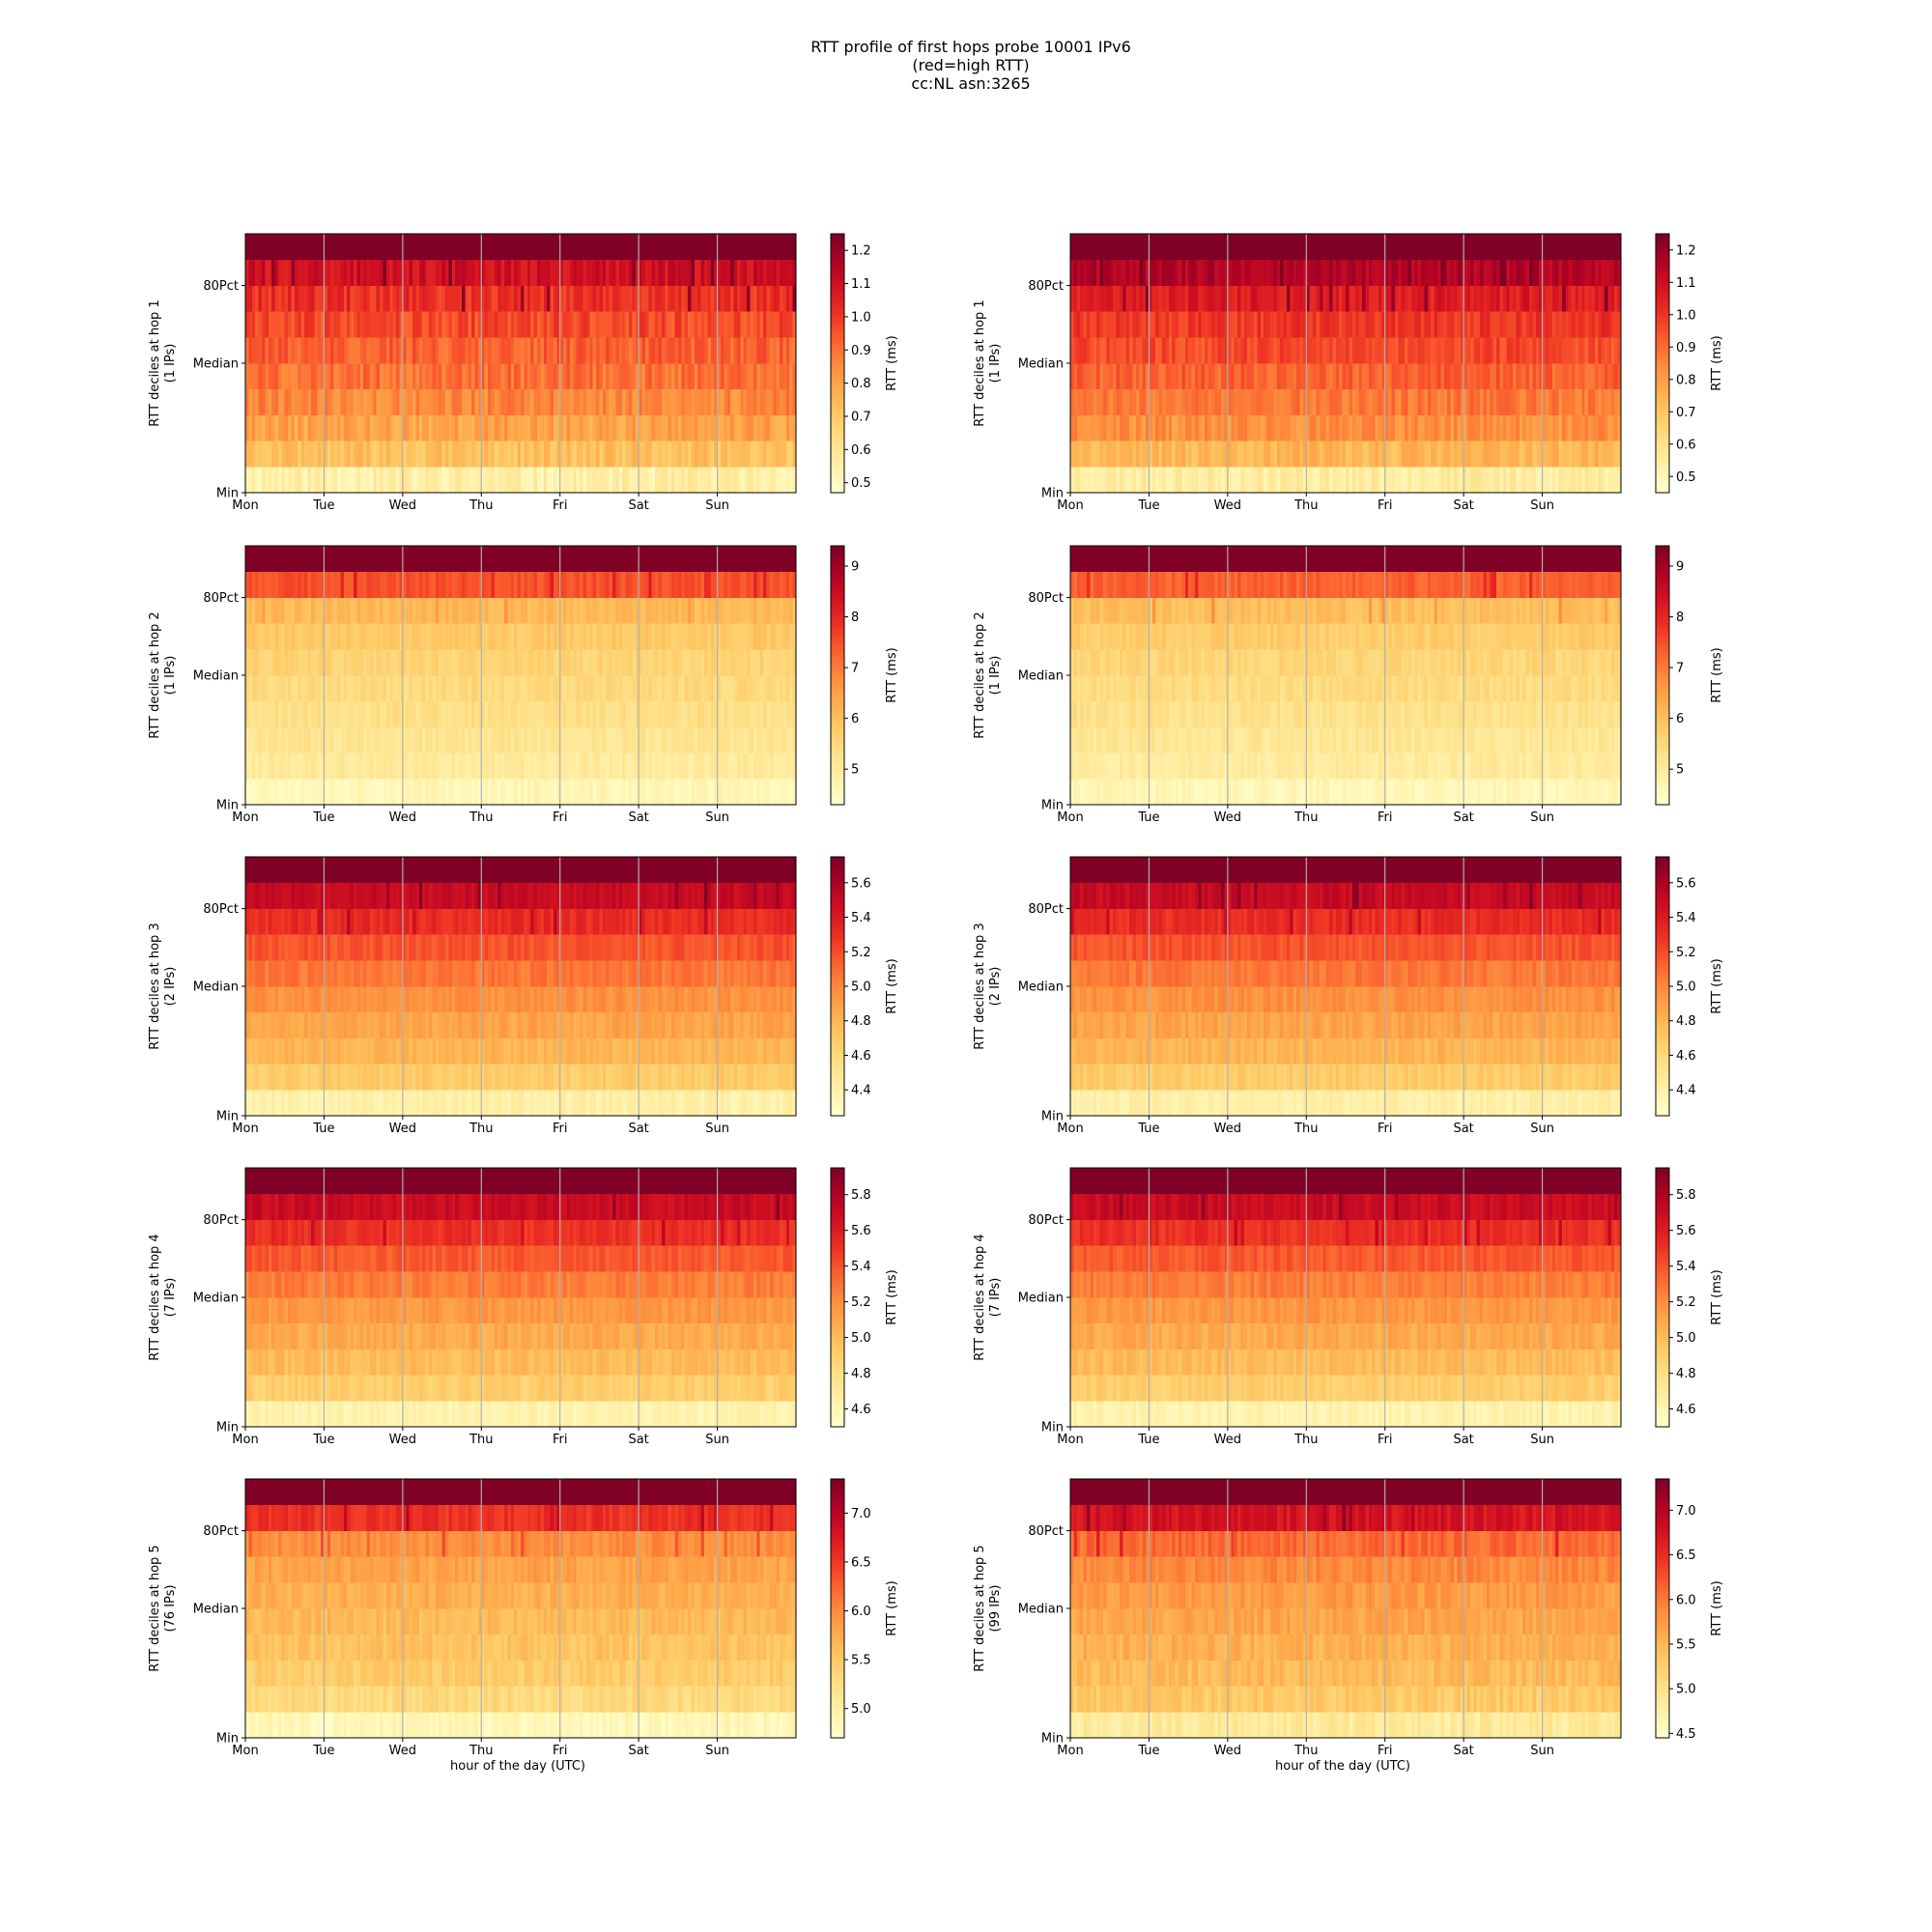 This screenshot has height=1932, width=1932. I want to click on colorbar-tick-label: 0.8, so click(1686, 380).